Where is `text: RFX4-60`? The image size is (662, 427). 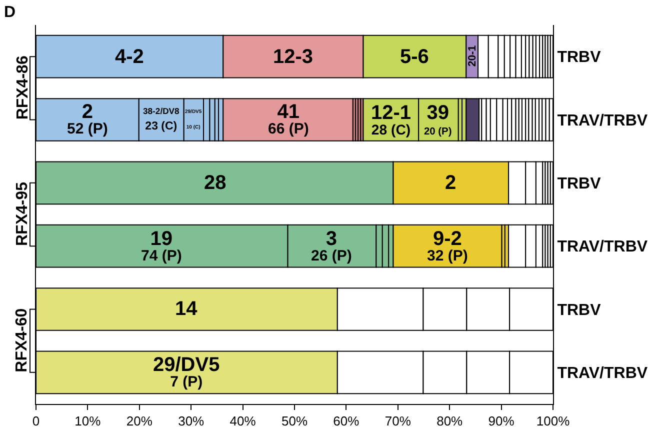 text: RFX4-60 is located at coordinates (22, 340).